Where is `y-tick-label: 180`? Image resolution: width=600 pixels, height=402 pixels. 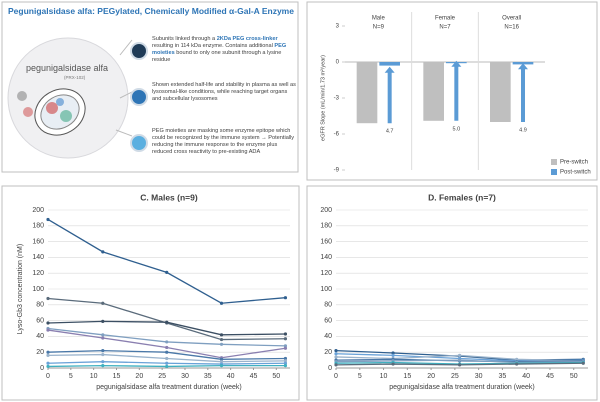
y-tick-label: 180 is located at coordinates (38, 226).